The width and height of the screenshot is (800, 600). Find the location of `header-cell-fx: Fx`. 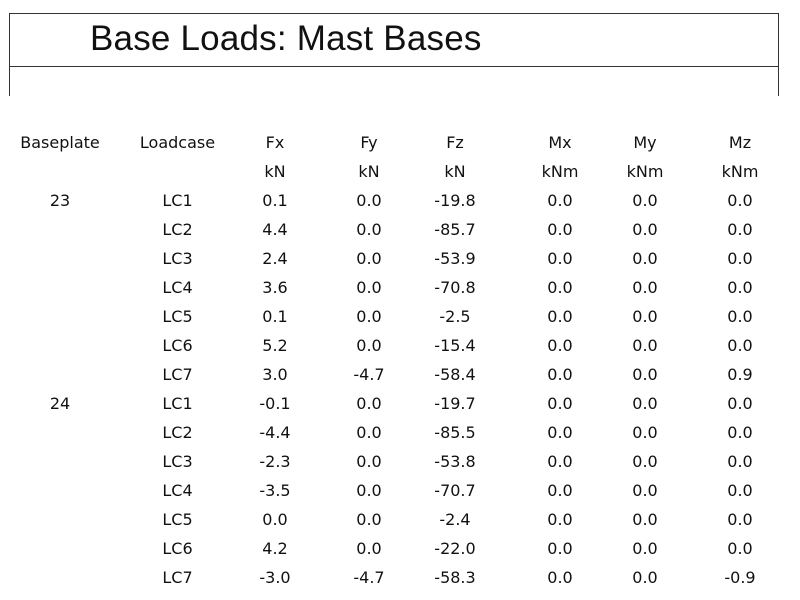

header-cell-fx: Fx is located at coordinates (275, 142).